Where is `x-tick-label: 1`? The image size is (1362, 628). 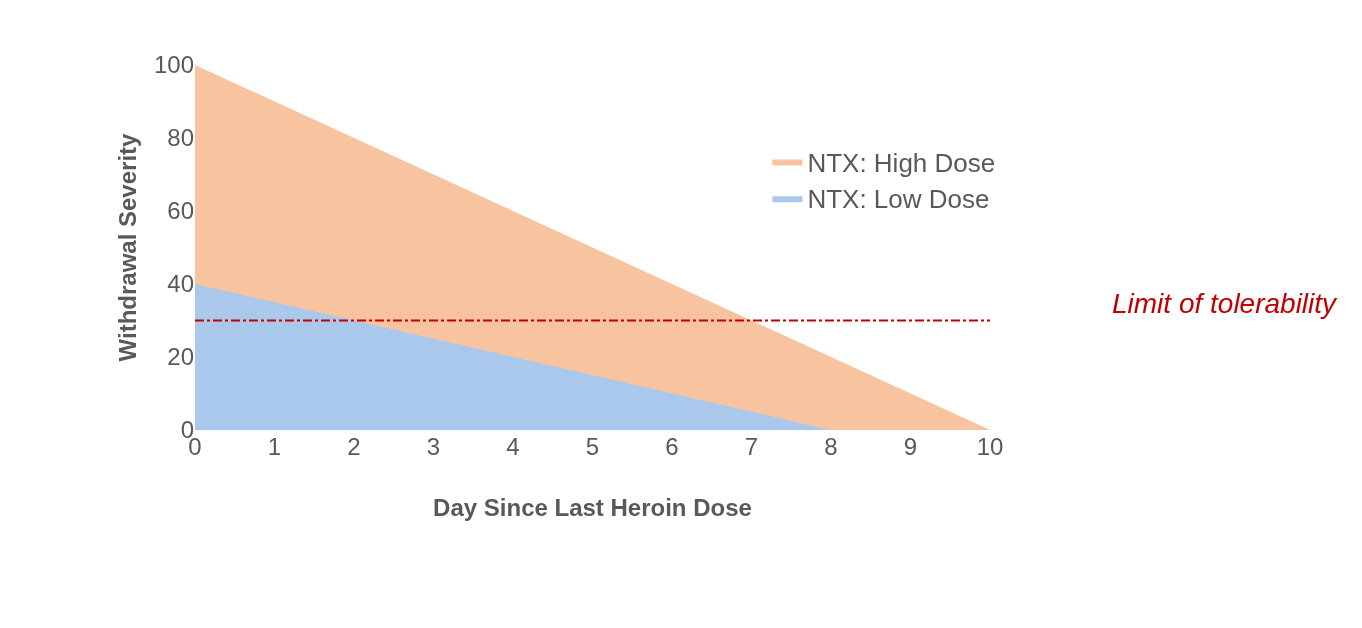 x-tick-label: 1 is located at coordinates (274, 446).